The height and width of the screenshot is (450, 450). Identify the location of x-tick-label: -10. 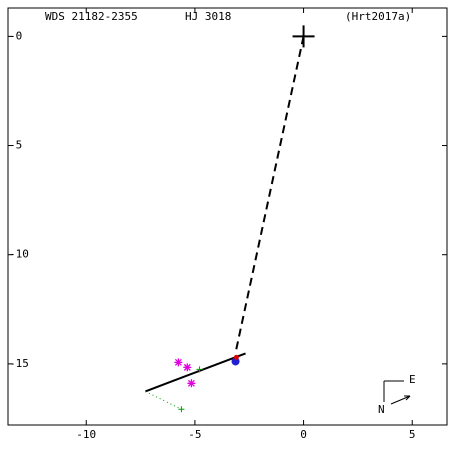
(86, 434).